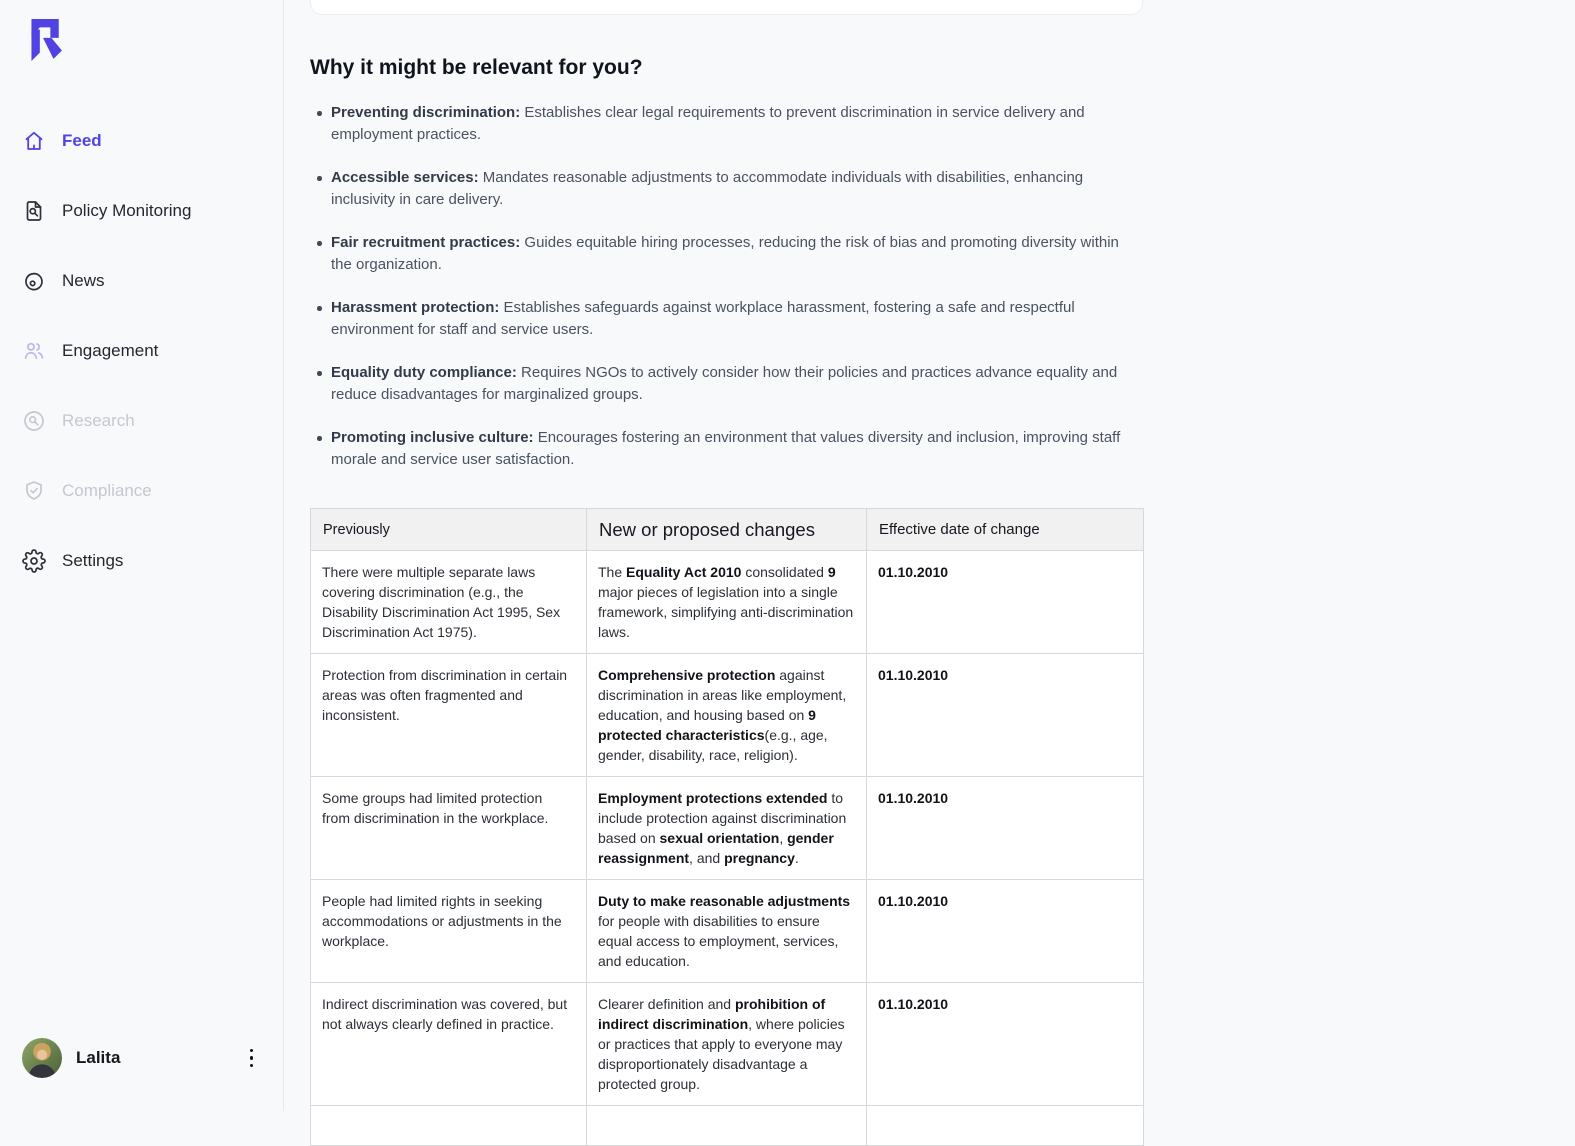 This screenshot has width=1575, height=1146. I want to click on sidebar-item-engagement: Engagement, so click(152, 351).